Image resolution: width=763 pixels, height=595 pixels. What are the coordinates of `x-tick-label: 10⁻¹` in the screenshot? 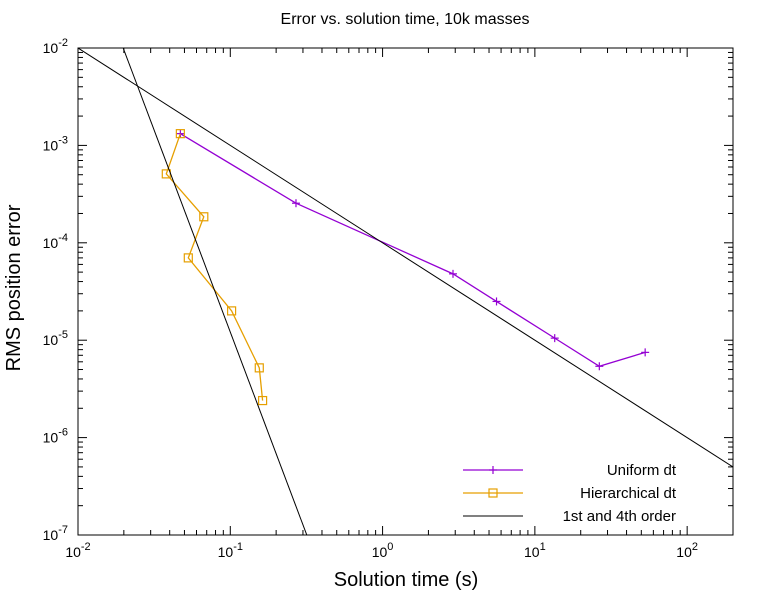 It's located at (230, 550).